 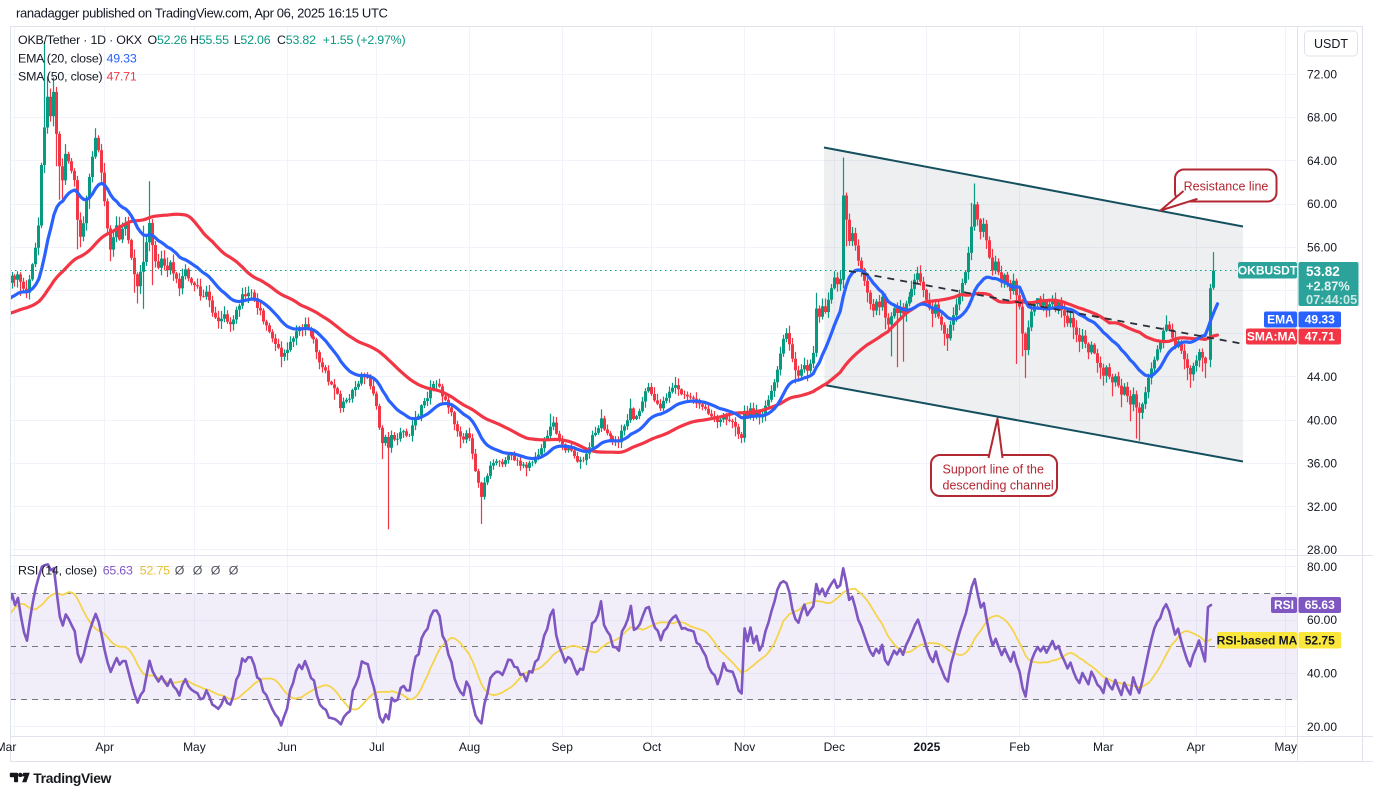 What do you see at coordinates (1322, 507) in the screenshot?
I see `svg-text: 32.00` at bounding box center [1322, 507].